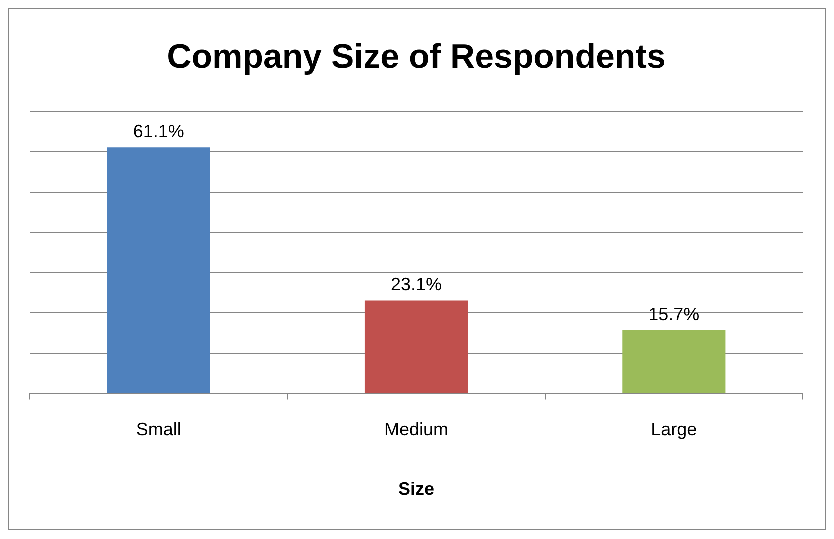  What do you see at coordinates (159, 430) in the screenshot?
I see `x-tick-label: Small` at bounding box center [159, 430].